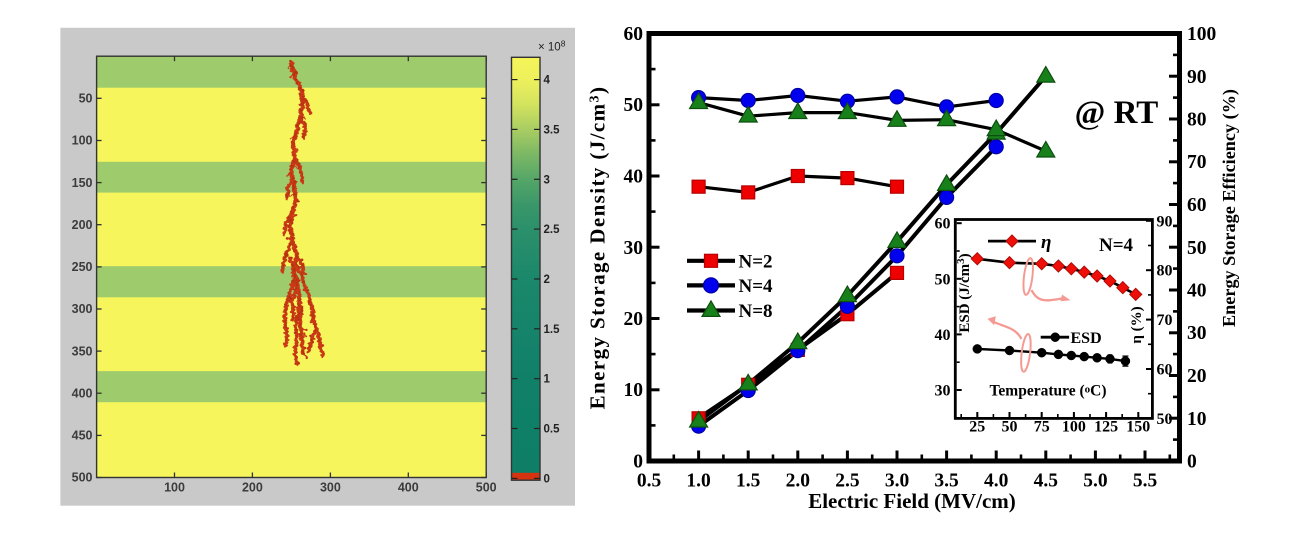  Describe the element at coordinates (897, 481) in the screenshot. I see `svg-text: 3.0` at that location.